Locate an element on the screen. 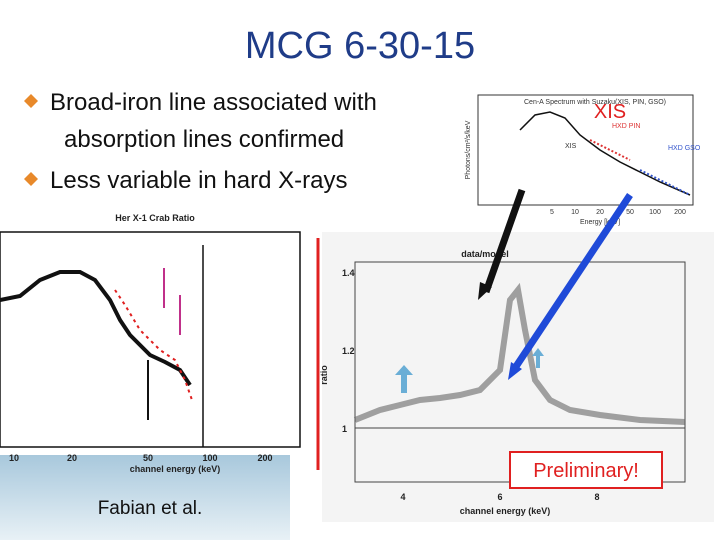  axis-label: Photons/cm²/s/keV is located at coordinates (468, 149).